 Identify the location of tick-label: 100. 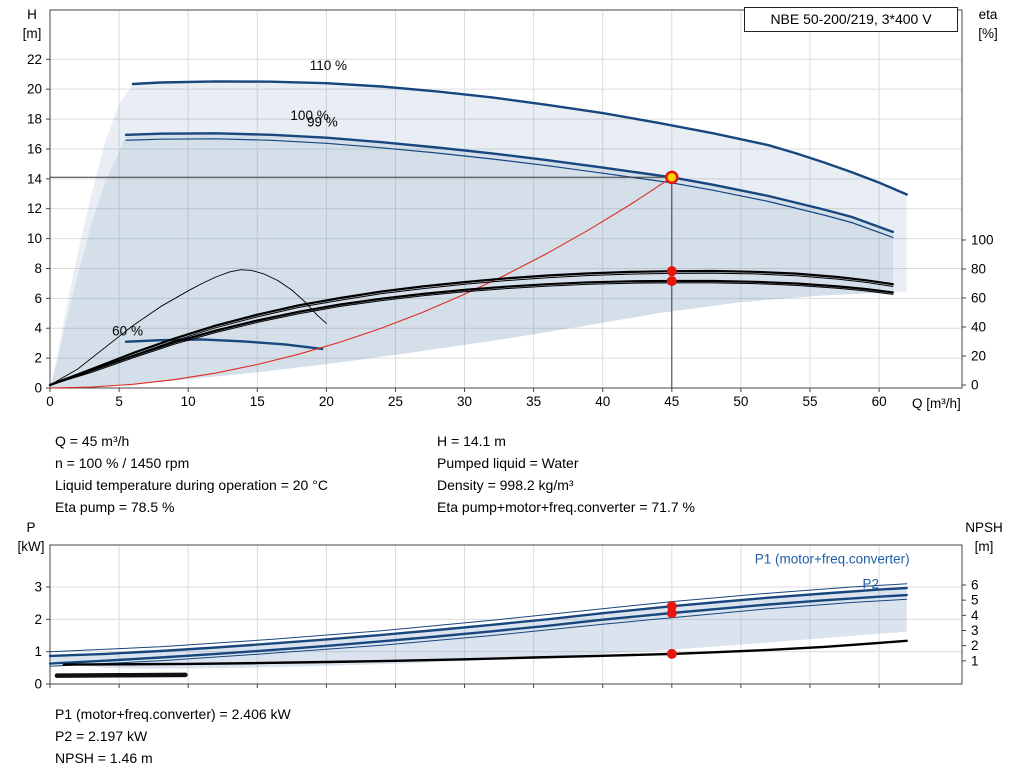
(982, 240).